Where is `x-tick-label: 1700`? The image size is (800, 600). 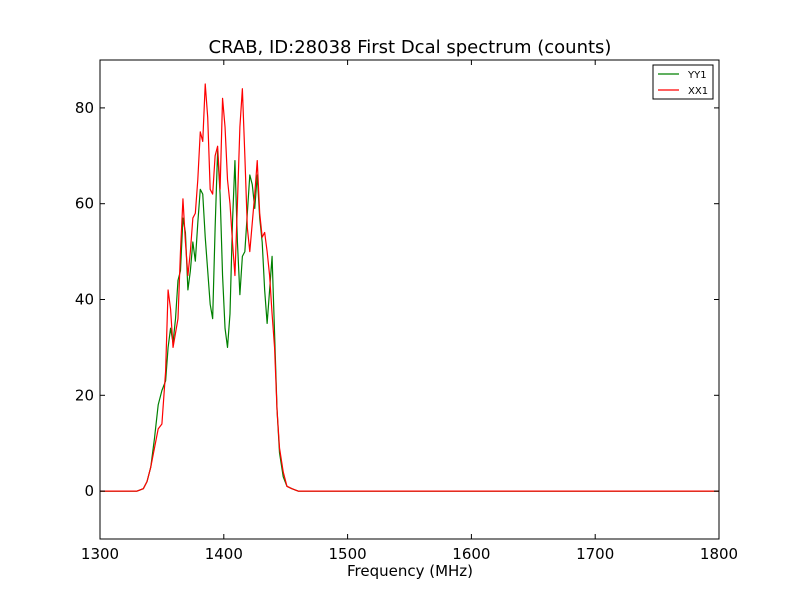 x-tick-label: 1700 is located at coordinates (595, 554).